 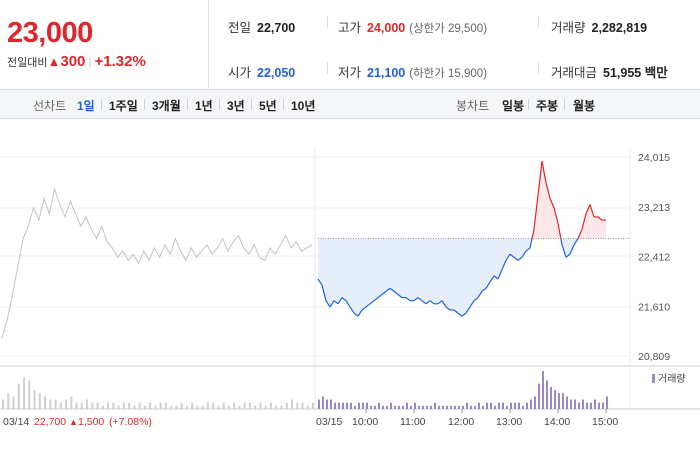 I want to click on x-axis: 10:00 11:00 12:00 13:00 14:00 15:00, so click(x=485, y=418).